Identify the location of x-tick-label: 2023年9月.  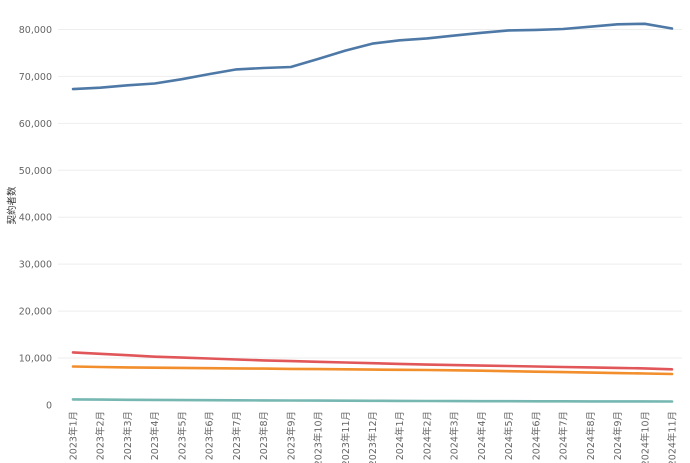
(291, 435).